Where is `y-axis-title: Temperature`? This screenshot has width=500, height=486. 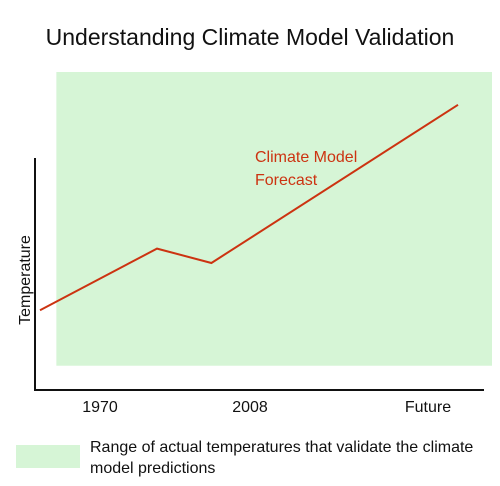 y-axis-title: Temperature is located at coordinates (25, 280).